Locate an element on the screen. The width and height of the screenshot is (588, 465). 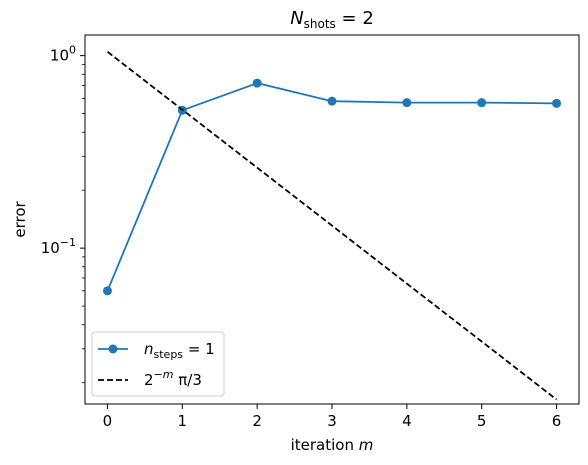
y-tick-label: 10⁻¹ is located at coordinates (58, 246).